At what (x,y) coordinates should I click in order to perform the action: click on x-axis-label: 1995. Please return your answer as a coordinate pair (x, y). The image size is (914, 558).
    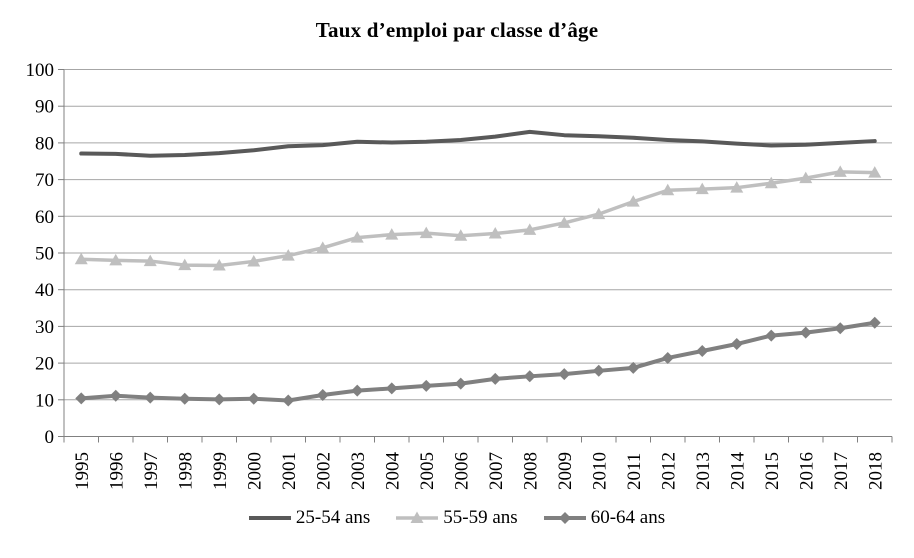
    Looking at the image, I should click on (82, 471).